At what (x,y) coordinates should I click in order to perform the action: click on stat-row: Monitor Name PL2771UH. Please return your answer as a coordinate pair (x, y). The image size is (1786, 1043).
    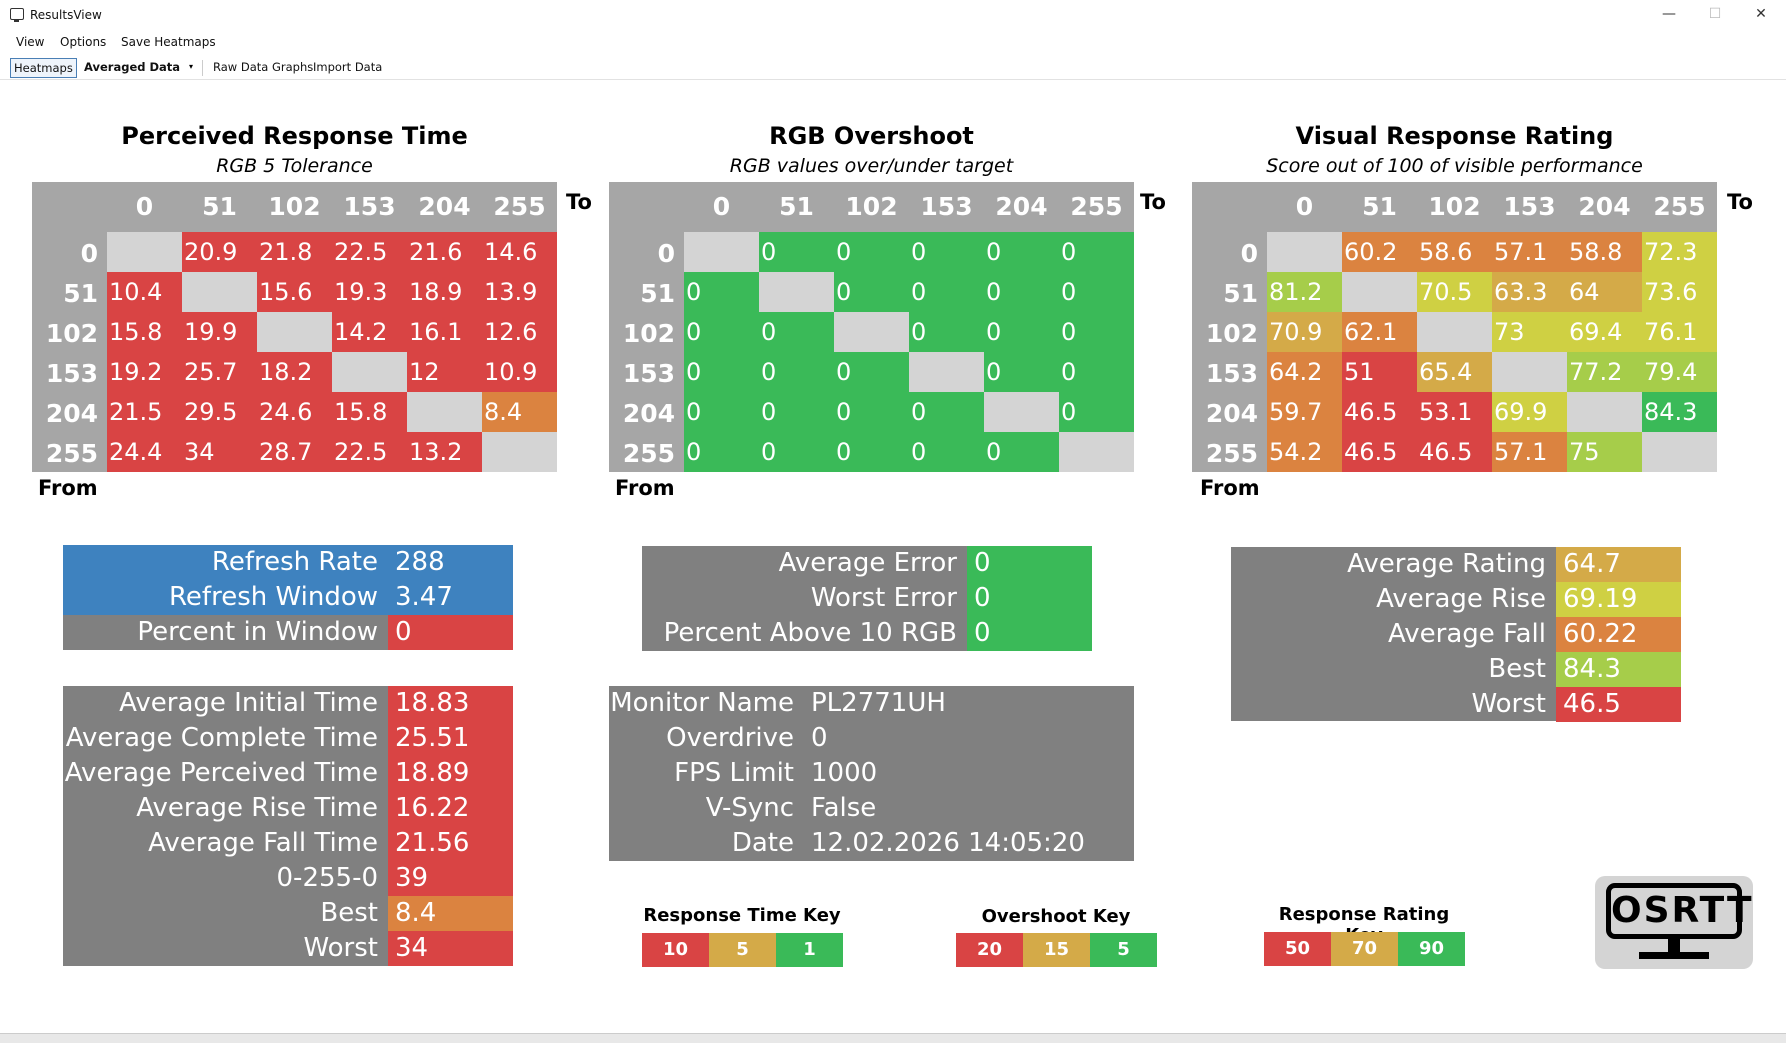
    Looking at the image, I should click on (871, 703).